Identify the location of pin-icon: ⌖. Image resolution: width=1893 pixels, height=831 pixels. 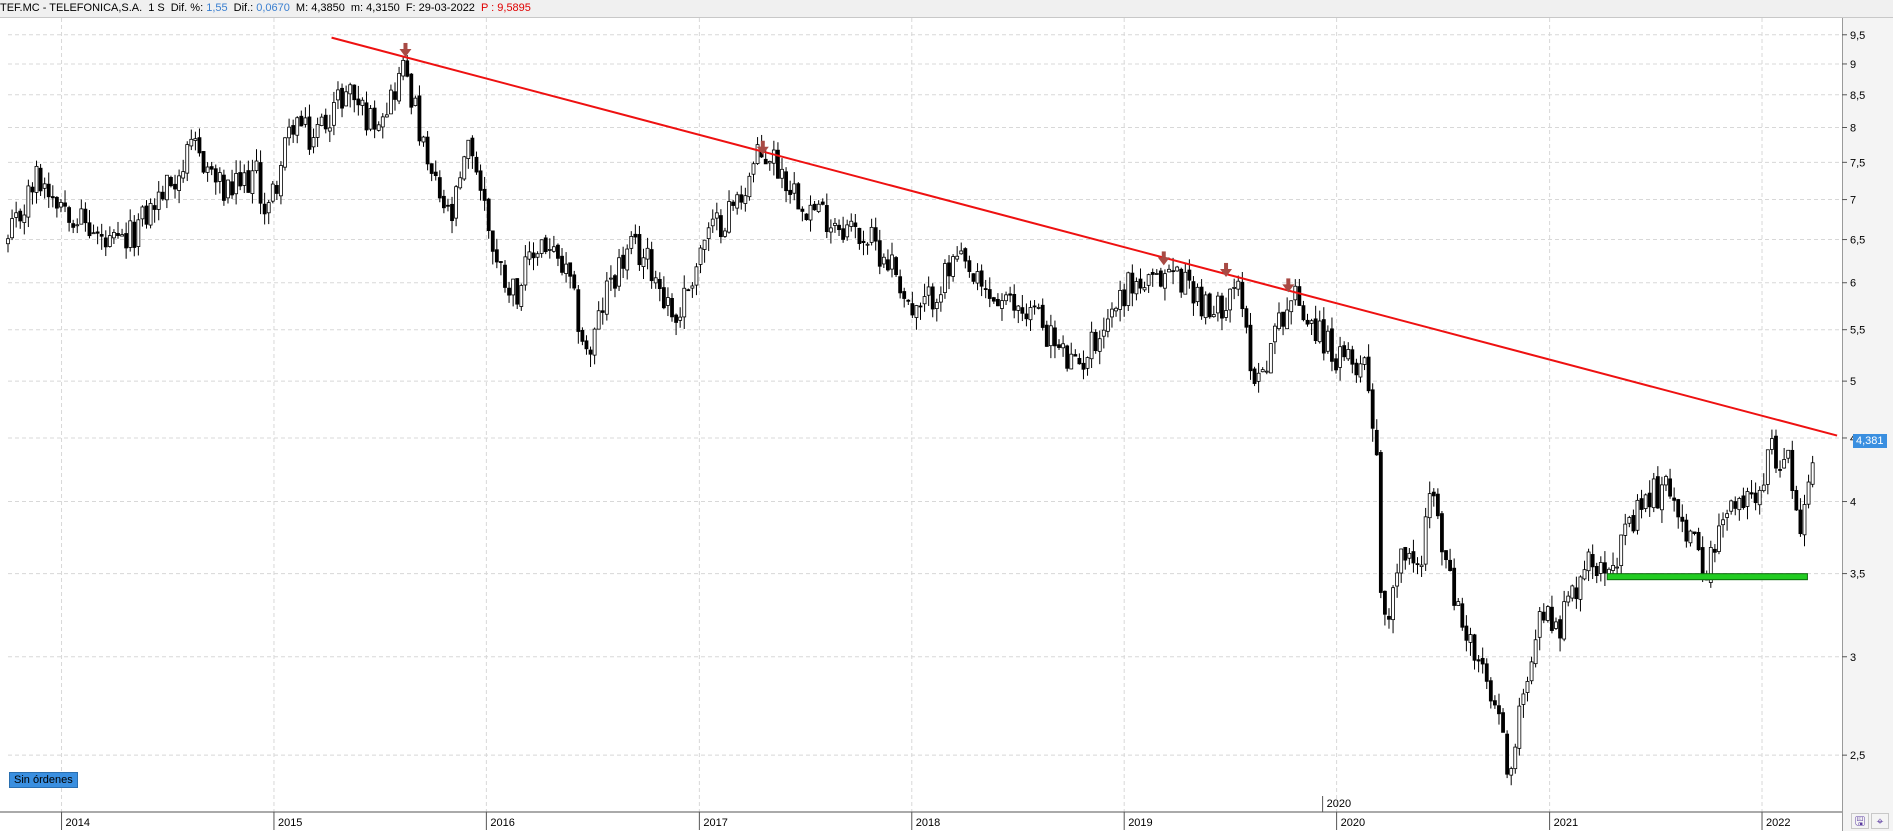
(1880, 821).